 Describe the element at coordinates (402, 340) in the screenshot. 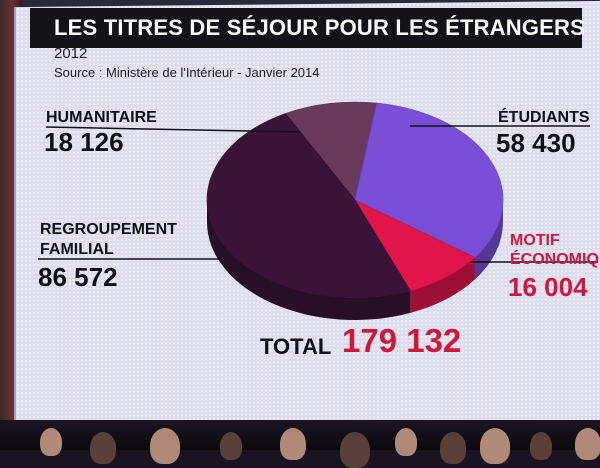

I see `total-value: 179 132` at that location.